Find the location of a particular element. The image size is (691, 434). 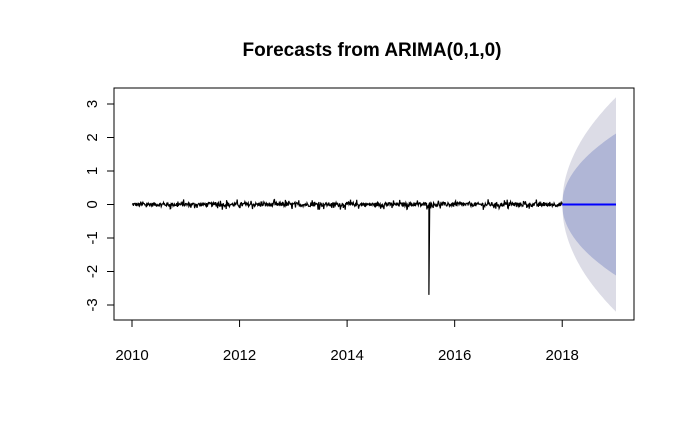

x-axis: 2010 2012 2014 2016 2018 is located at coordinates (347, 341).